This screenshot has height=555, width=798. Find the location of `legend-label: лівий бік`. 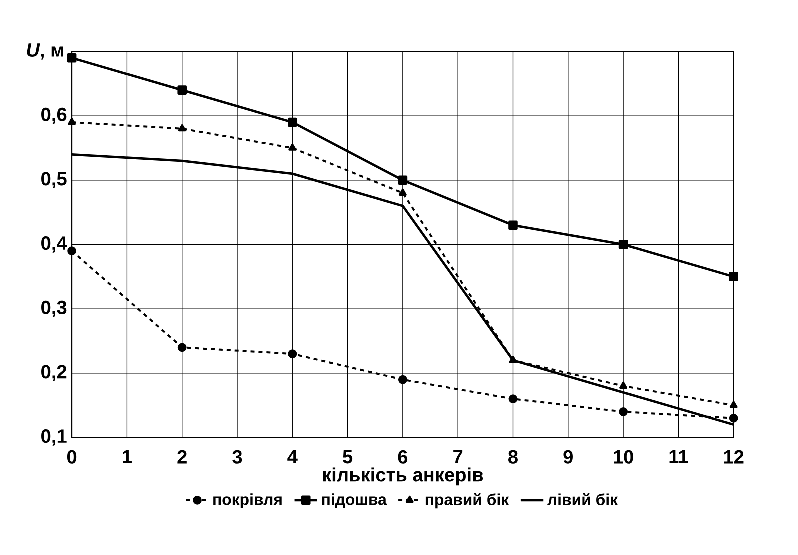

legend-label: лівий бік is located at coordinates (583, 499).